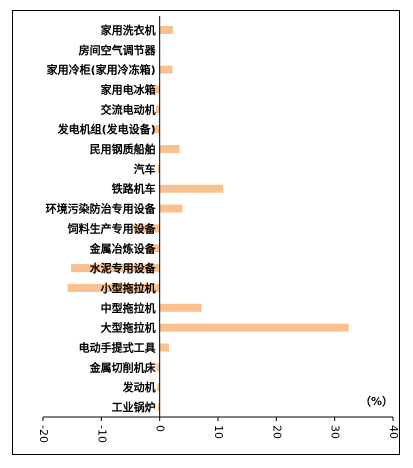 The height and width of the screenshot is (468, 413). I want to click on category-label: 大型拖拉机, so click(128, 328).